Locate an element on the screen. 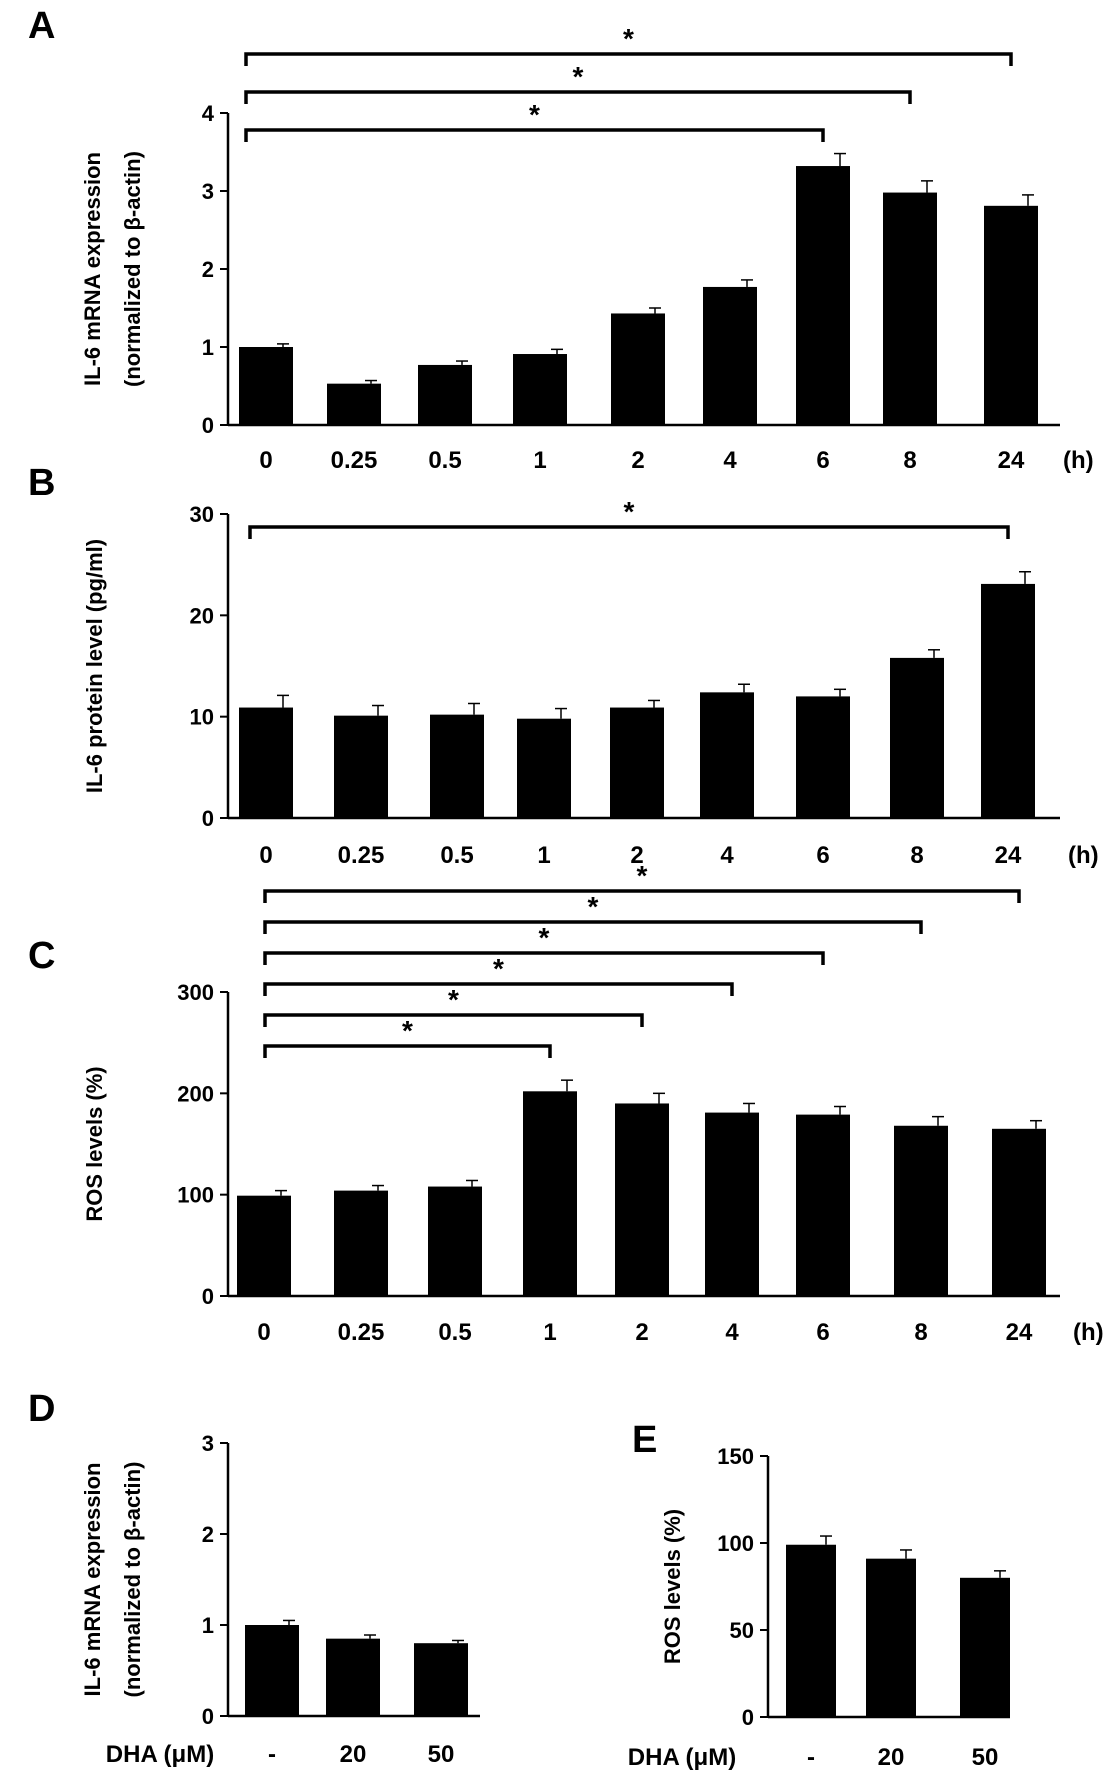 This screenshot has height=1786, width=1114. panel-letter: A is located at coordinates (41, 26).